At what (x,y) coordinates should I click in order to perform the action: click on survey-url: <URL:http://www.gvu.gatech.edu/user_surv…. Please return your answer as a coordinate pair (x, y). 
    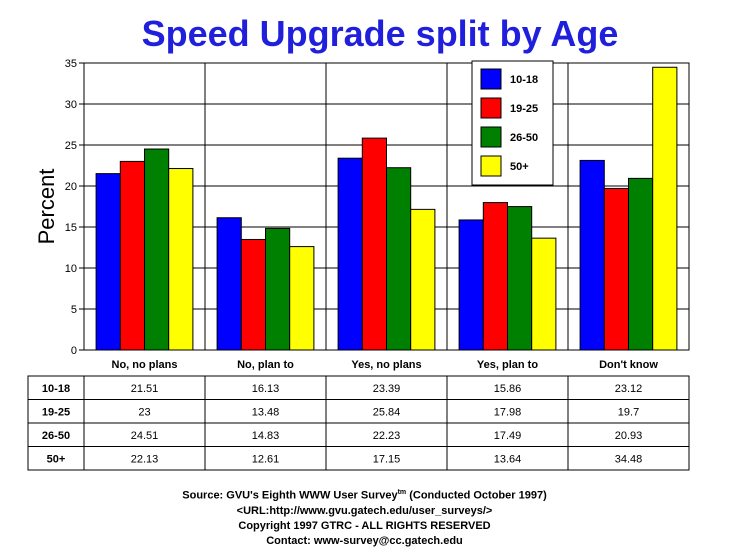
    Looking at the image, I should click on (364, 510).